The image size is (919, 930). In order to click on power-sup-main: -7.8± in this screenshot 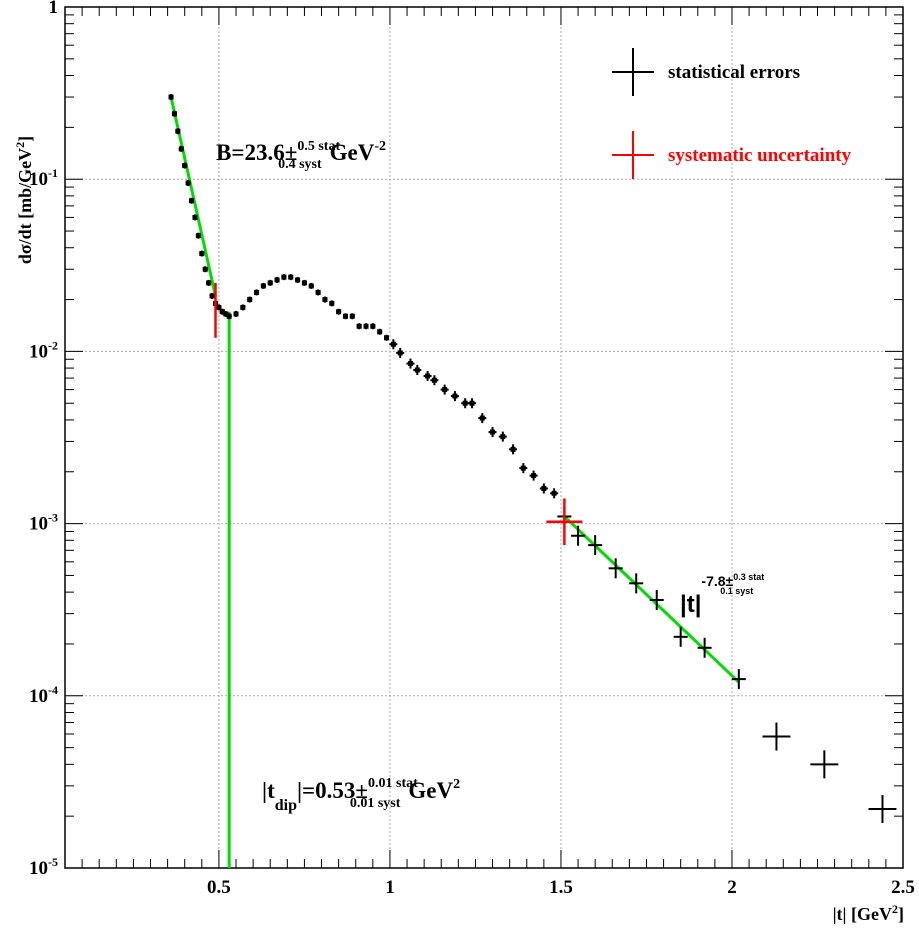, I will do `click(717, 581)`.